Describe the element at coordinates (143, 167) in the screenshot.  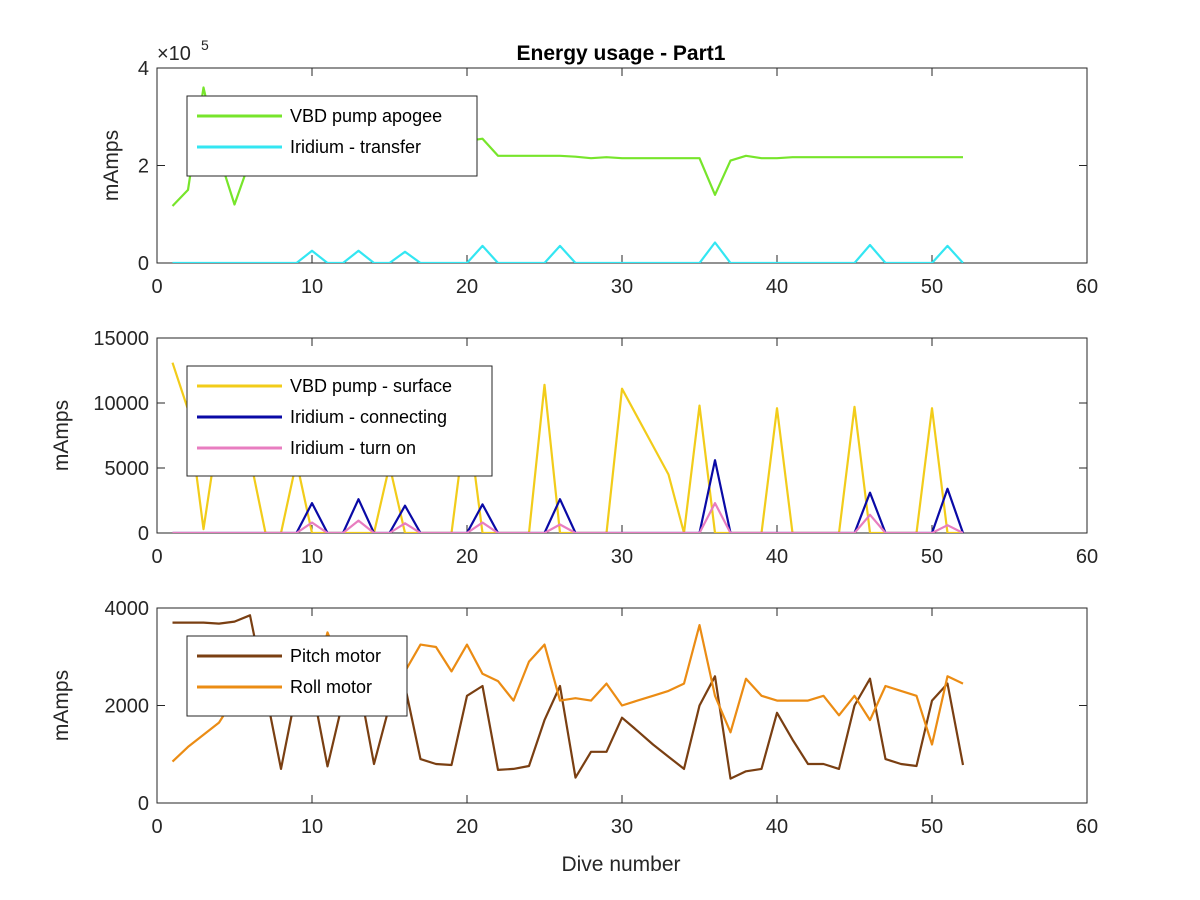
I see `y-tick-label: 2` at that location.